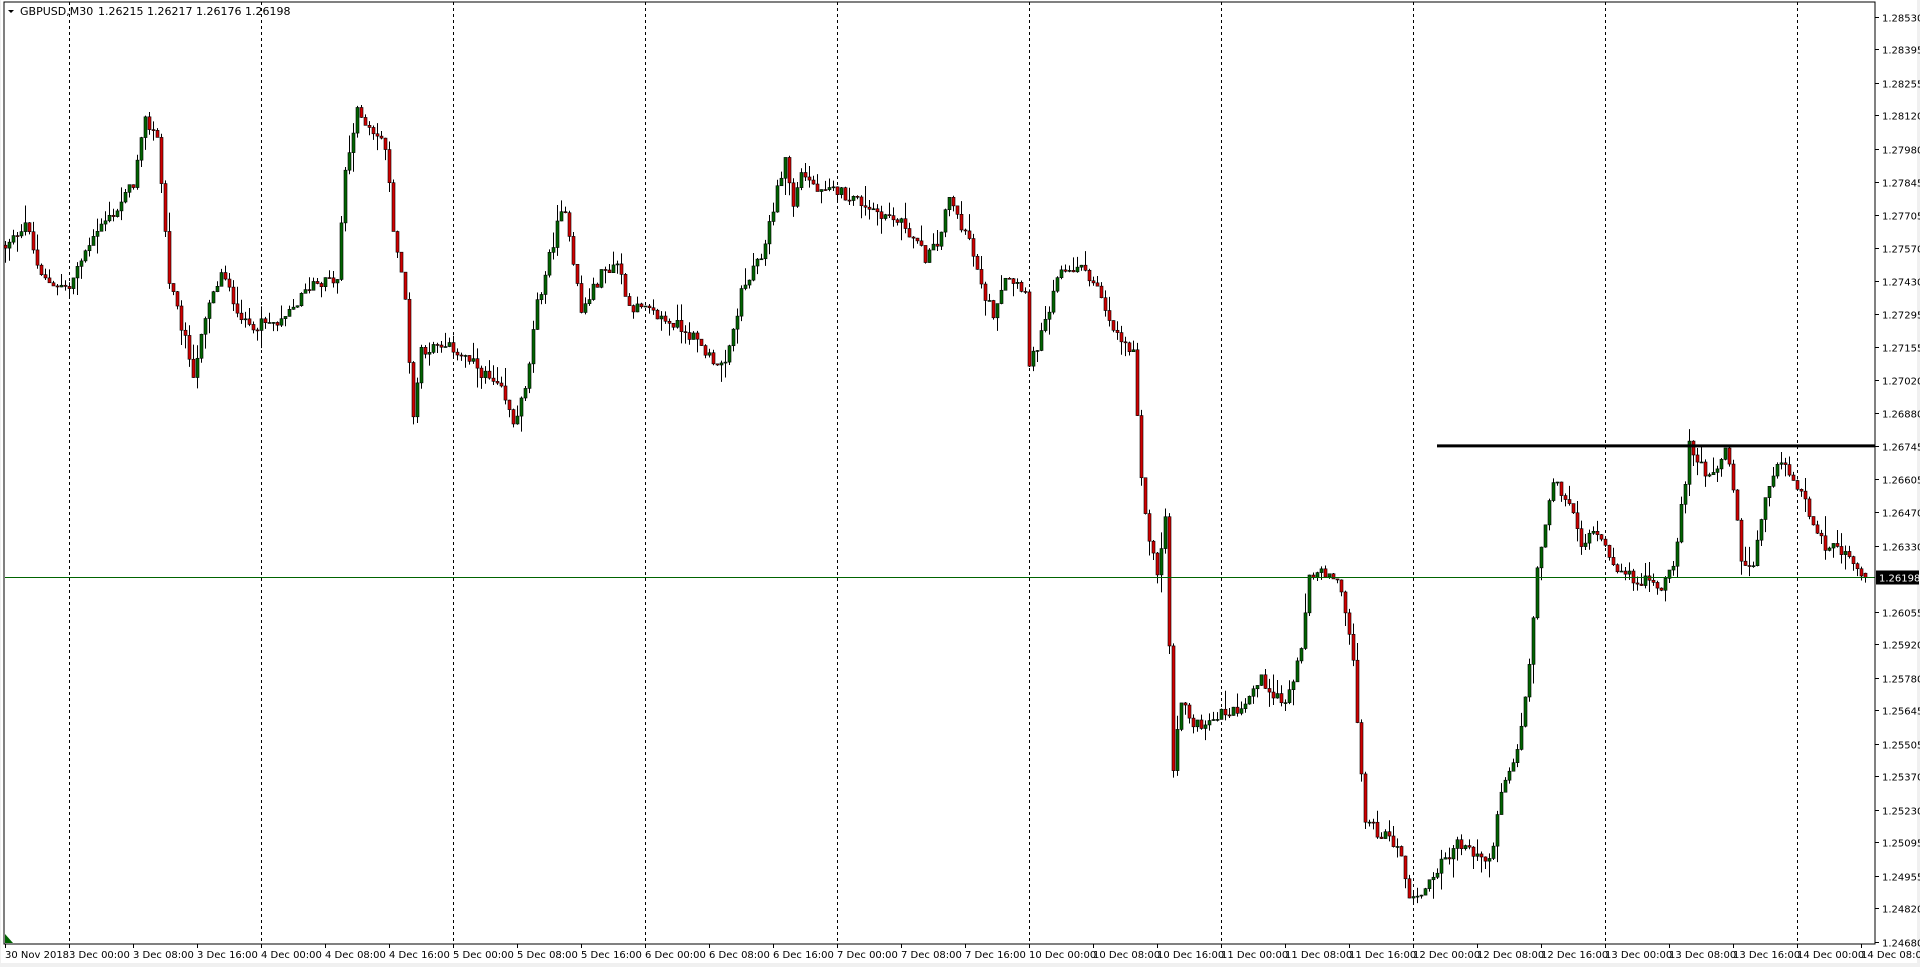 This screenshot has width=1920, height=967. Describe the element at coordinates (1901, 217) in the screenshot. I see `price-tick-label: 1.27705` at that location.